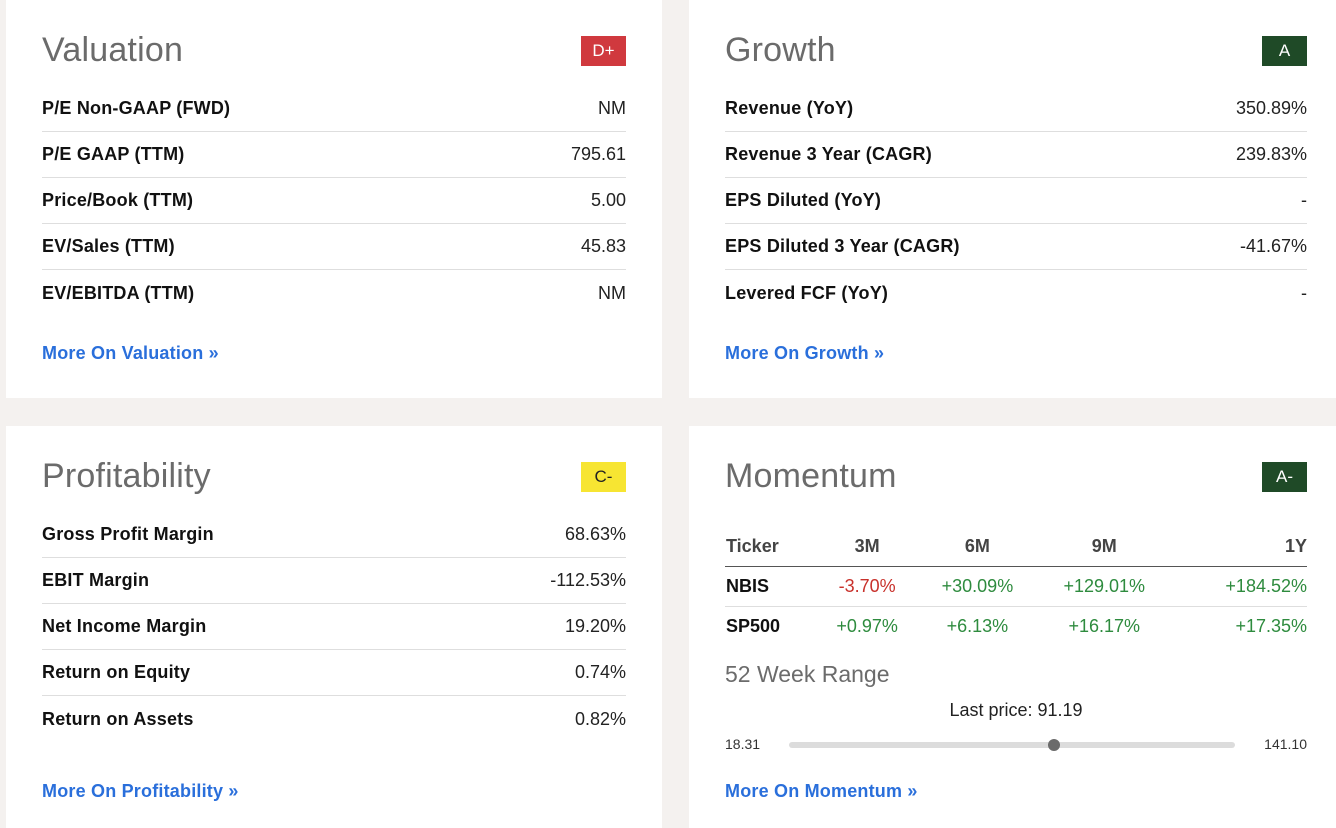 The image size is (1336, 828). I want to click on return-cell: +6.13%, so click(977, 625).